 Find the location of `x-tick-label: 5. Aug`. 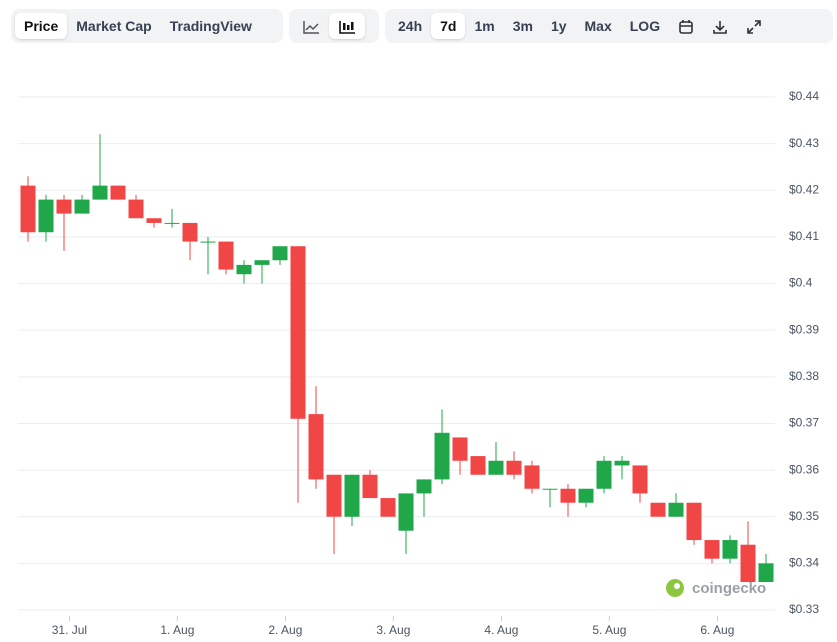

x-tick-label: 5. Aug is located at coordinates (609, 630).